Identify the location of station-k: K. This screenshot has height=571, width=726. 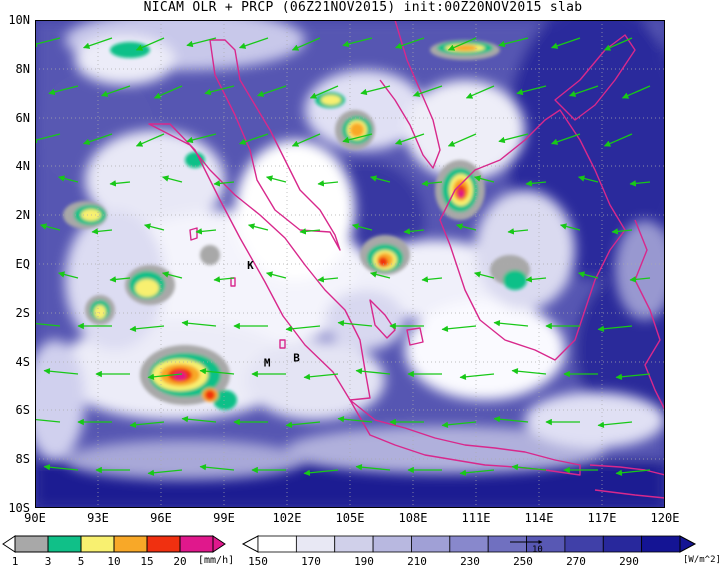
(250, 265).